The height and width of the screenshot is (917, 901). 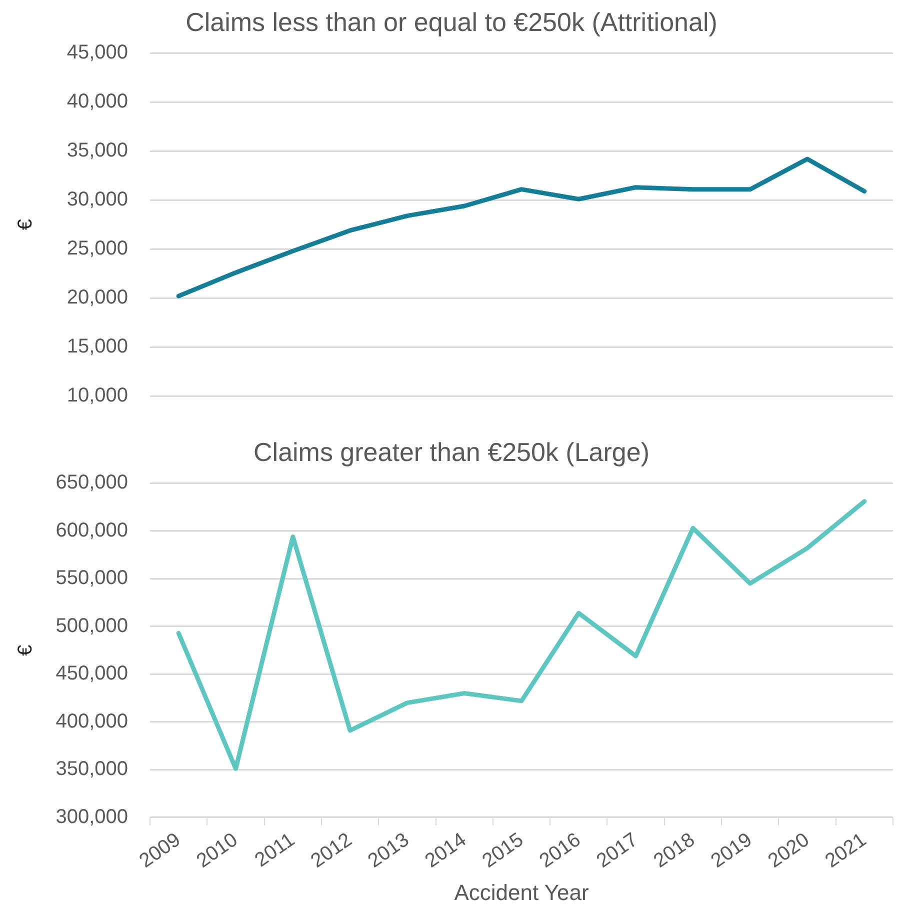 I want to click on y-tick-label: 600,000, so click(x=92, y=530).